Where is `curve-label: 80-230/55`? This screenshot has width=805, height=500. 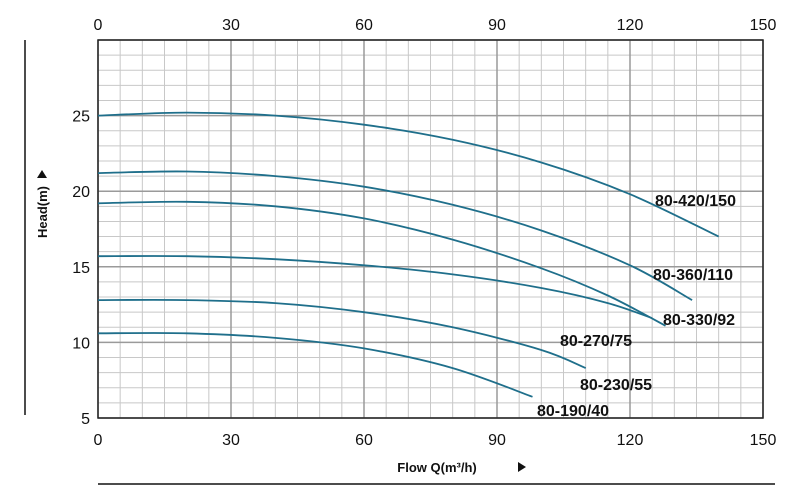 curve-label: 80-230/55 is located at coordinates (616, 385).